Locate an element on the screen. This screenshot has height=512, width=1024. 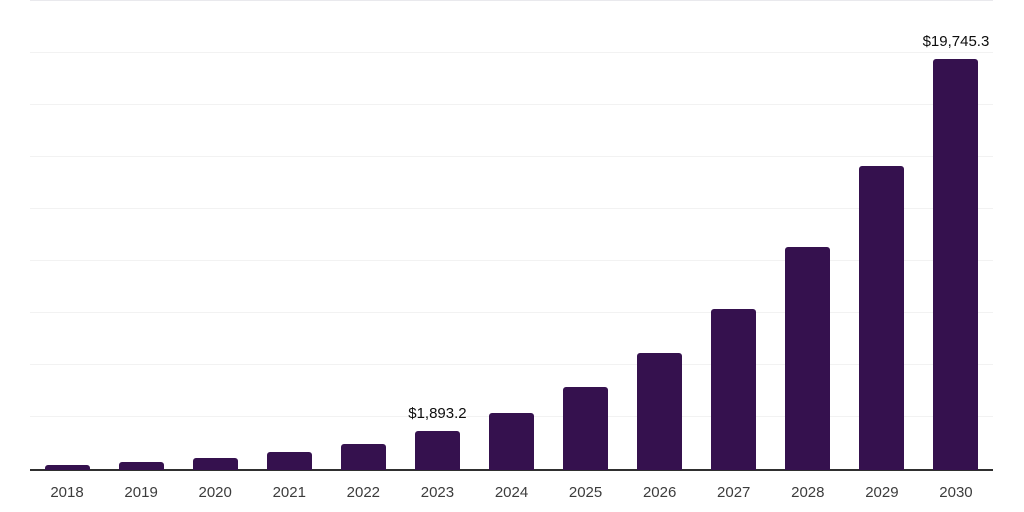
x-tick-label-2021: 2021 is located at coordinates (289, 492).